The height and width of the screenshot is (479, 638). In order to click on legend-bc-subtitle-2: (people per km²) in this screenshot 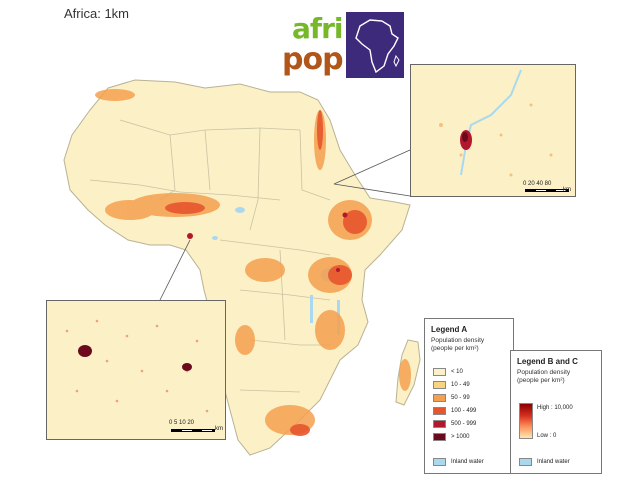, I will do `click(541, 380)`.